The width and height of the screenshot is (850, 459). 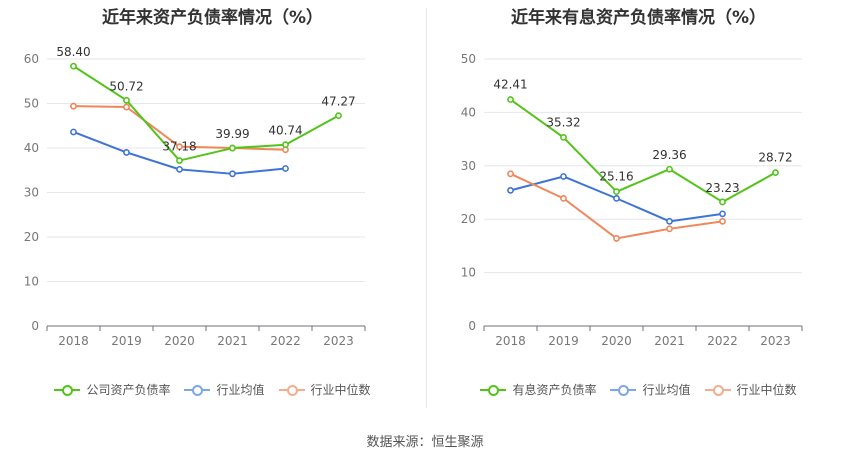 I want to click on data-label: 37.18, so click(x=179, y=147).